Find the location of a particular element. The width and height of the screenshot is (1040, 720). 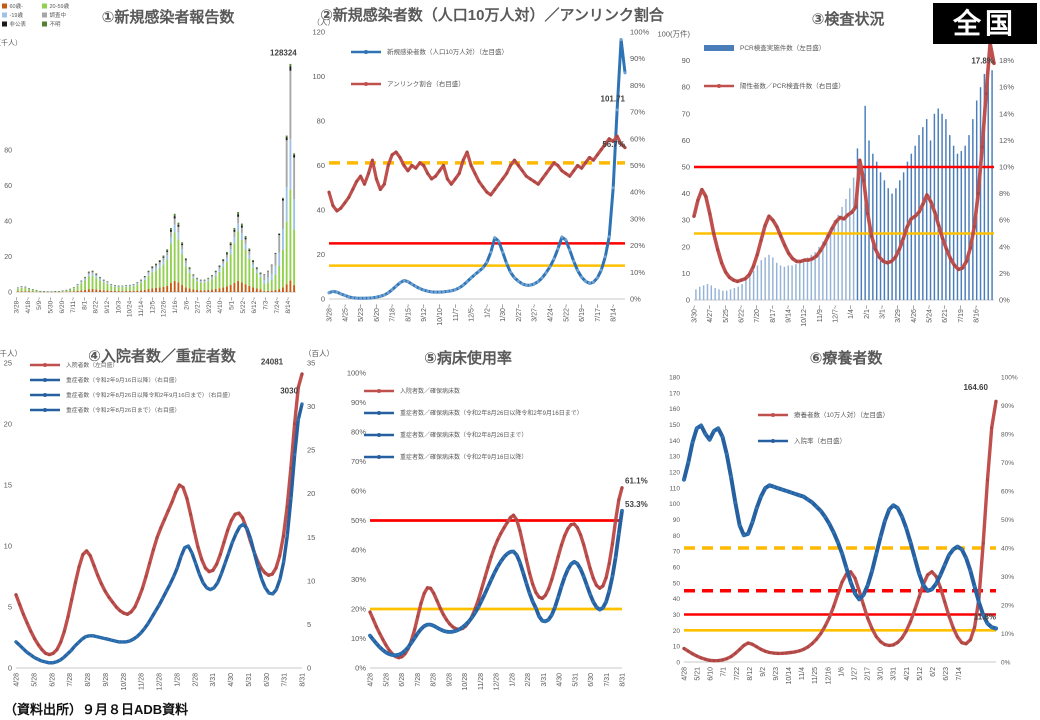

svg-text: 3/27~ is located at coordinates (535, 313).